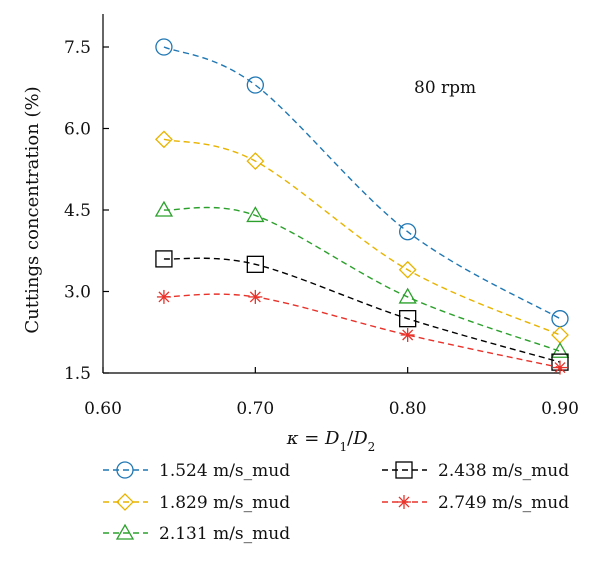 The height and width of the screenshot is (563, 600). I want to click on x-tick-label: 0.60, so click(103, 409).